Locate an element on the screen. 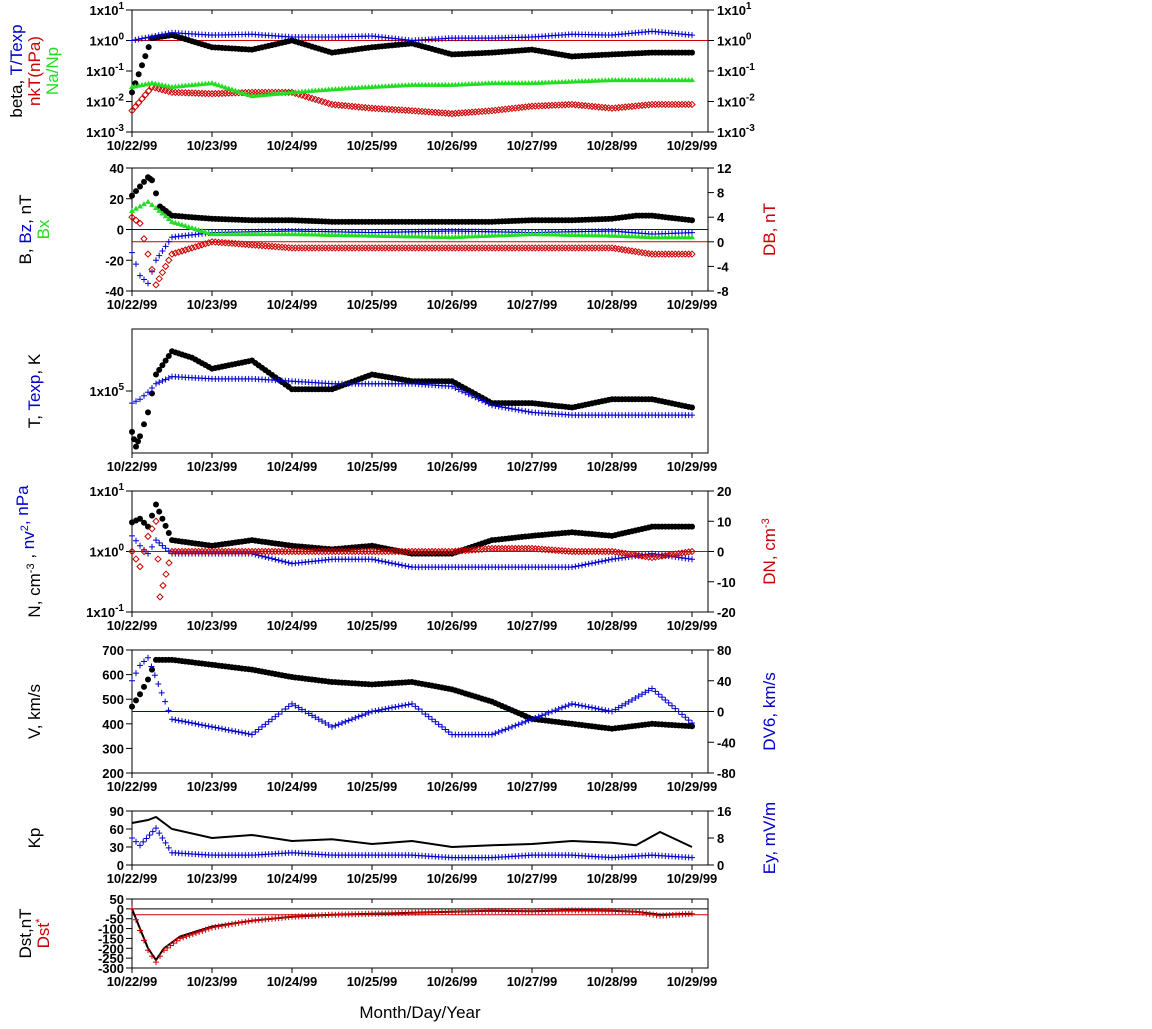 The height and width of the screenshot is (1029, 1152). right-tick-label: 0 is located at coordinates (720, 865).